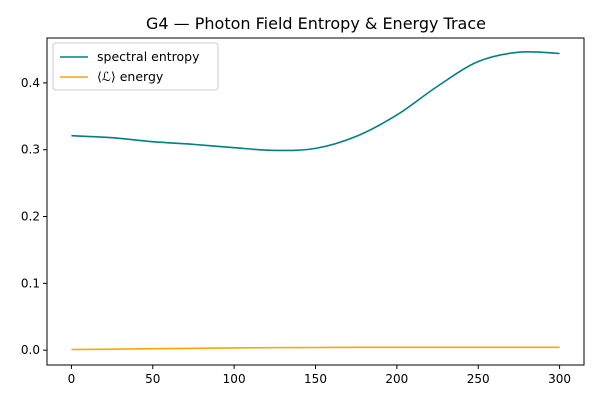  What do you see at coordinates (30, 217) in the screenshot?
I see `y-tick-label-2: 0.2` at bounding box center [30, 217].